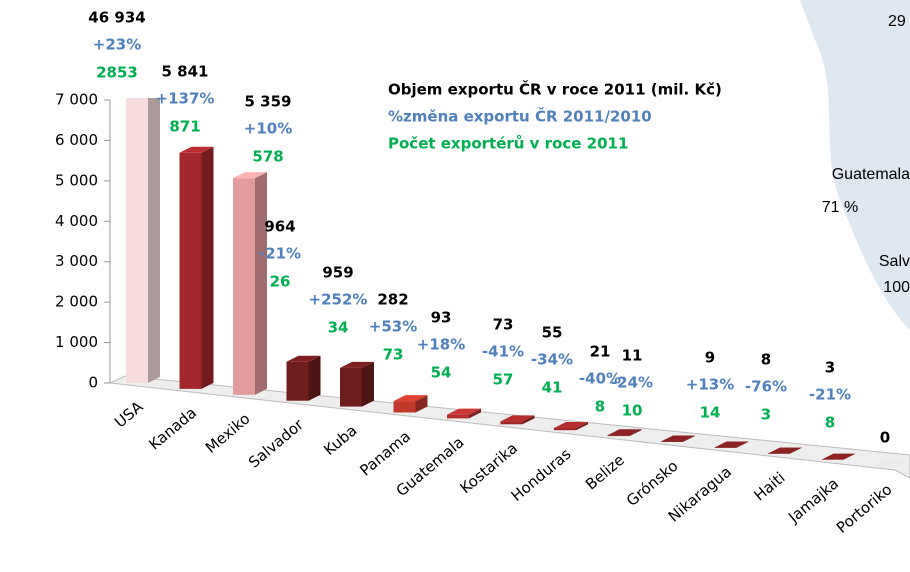 The width and height of the screenshot is (910, 572). I want to click on x-tick-label: Panama, so click(385, 453).